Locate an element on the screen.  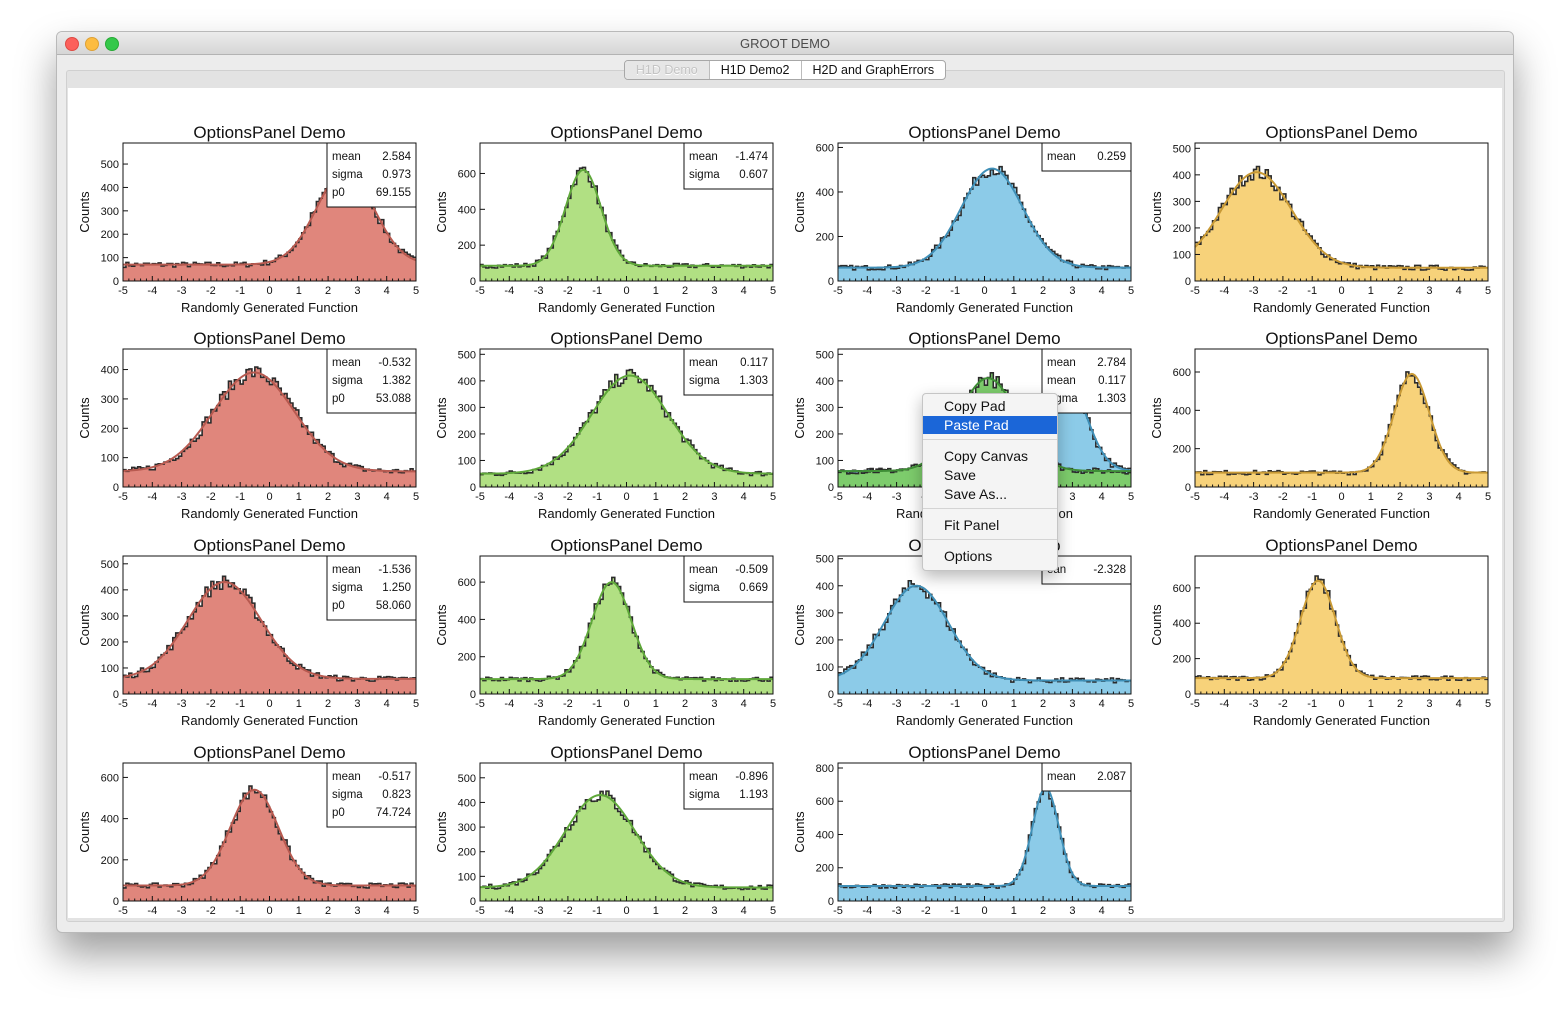
tab-h1d-demo: H1D Demo is located at coordinates (666, 70).